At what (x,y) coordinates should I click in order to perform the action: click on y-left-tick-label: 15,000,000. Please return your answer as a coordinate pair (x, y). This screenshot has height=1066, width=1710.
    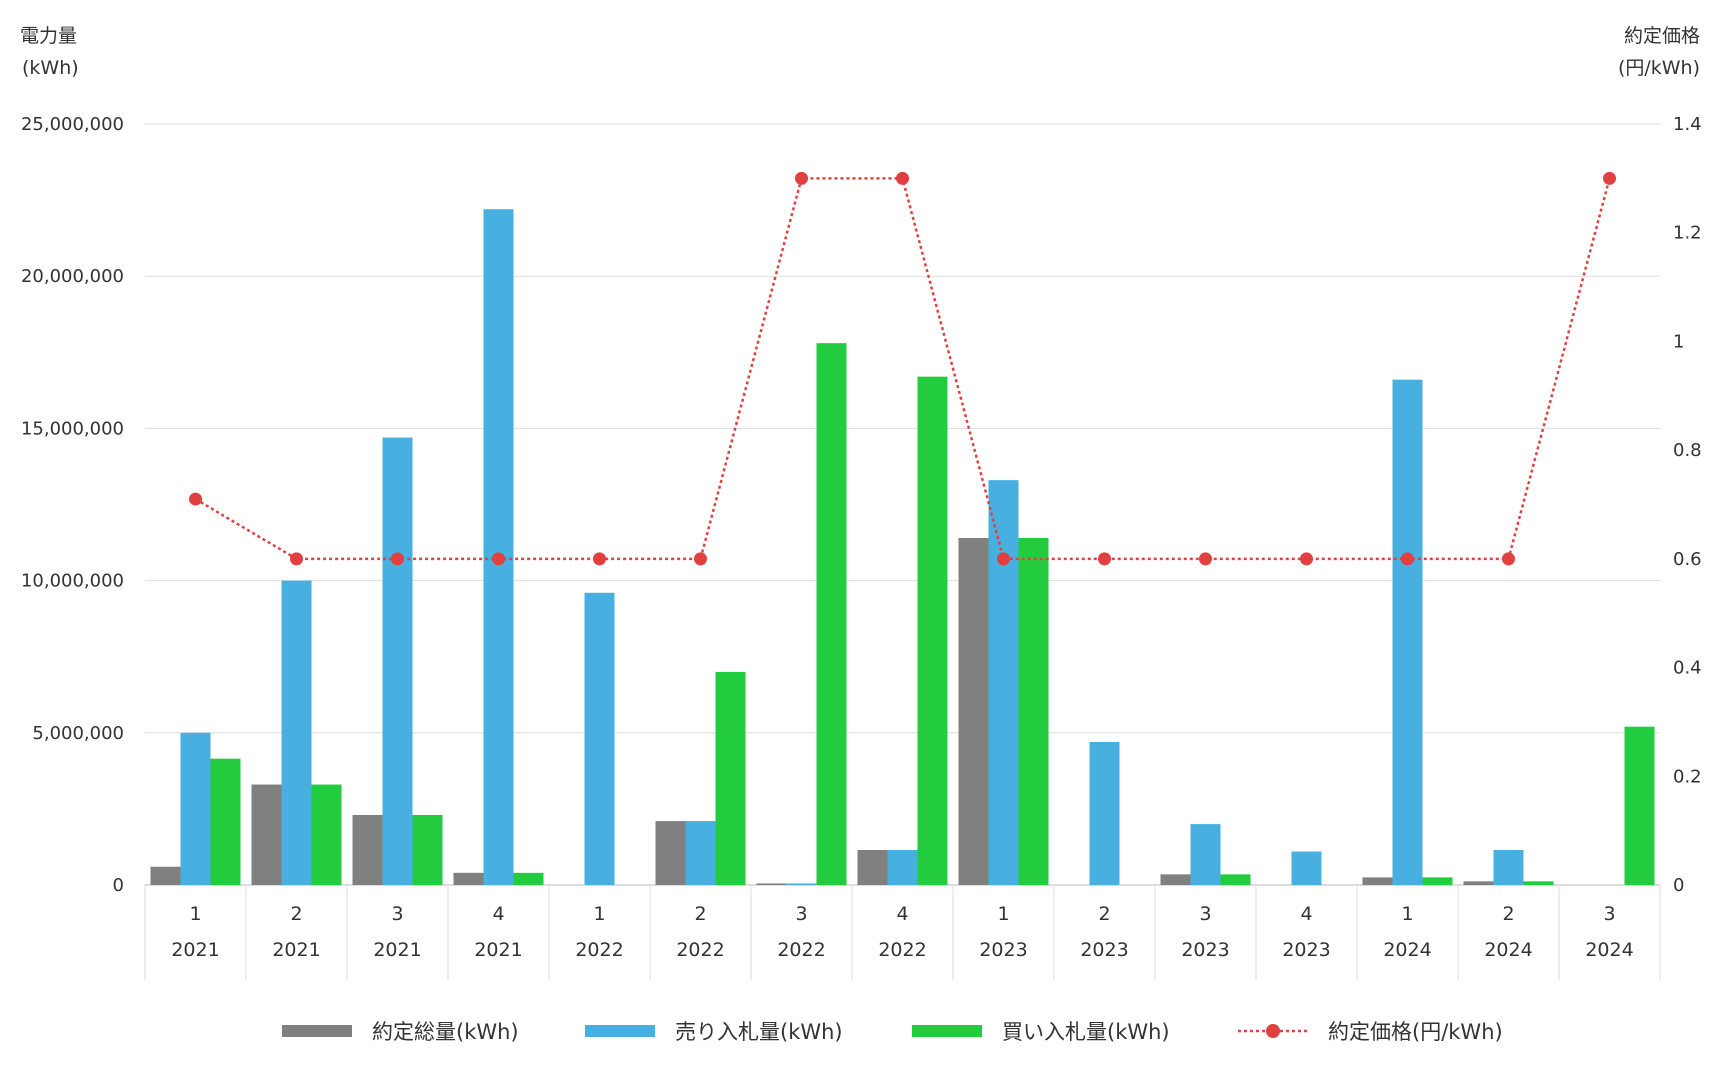
    Looking at the image, I should click on (72, 428).